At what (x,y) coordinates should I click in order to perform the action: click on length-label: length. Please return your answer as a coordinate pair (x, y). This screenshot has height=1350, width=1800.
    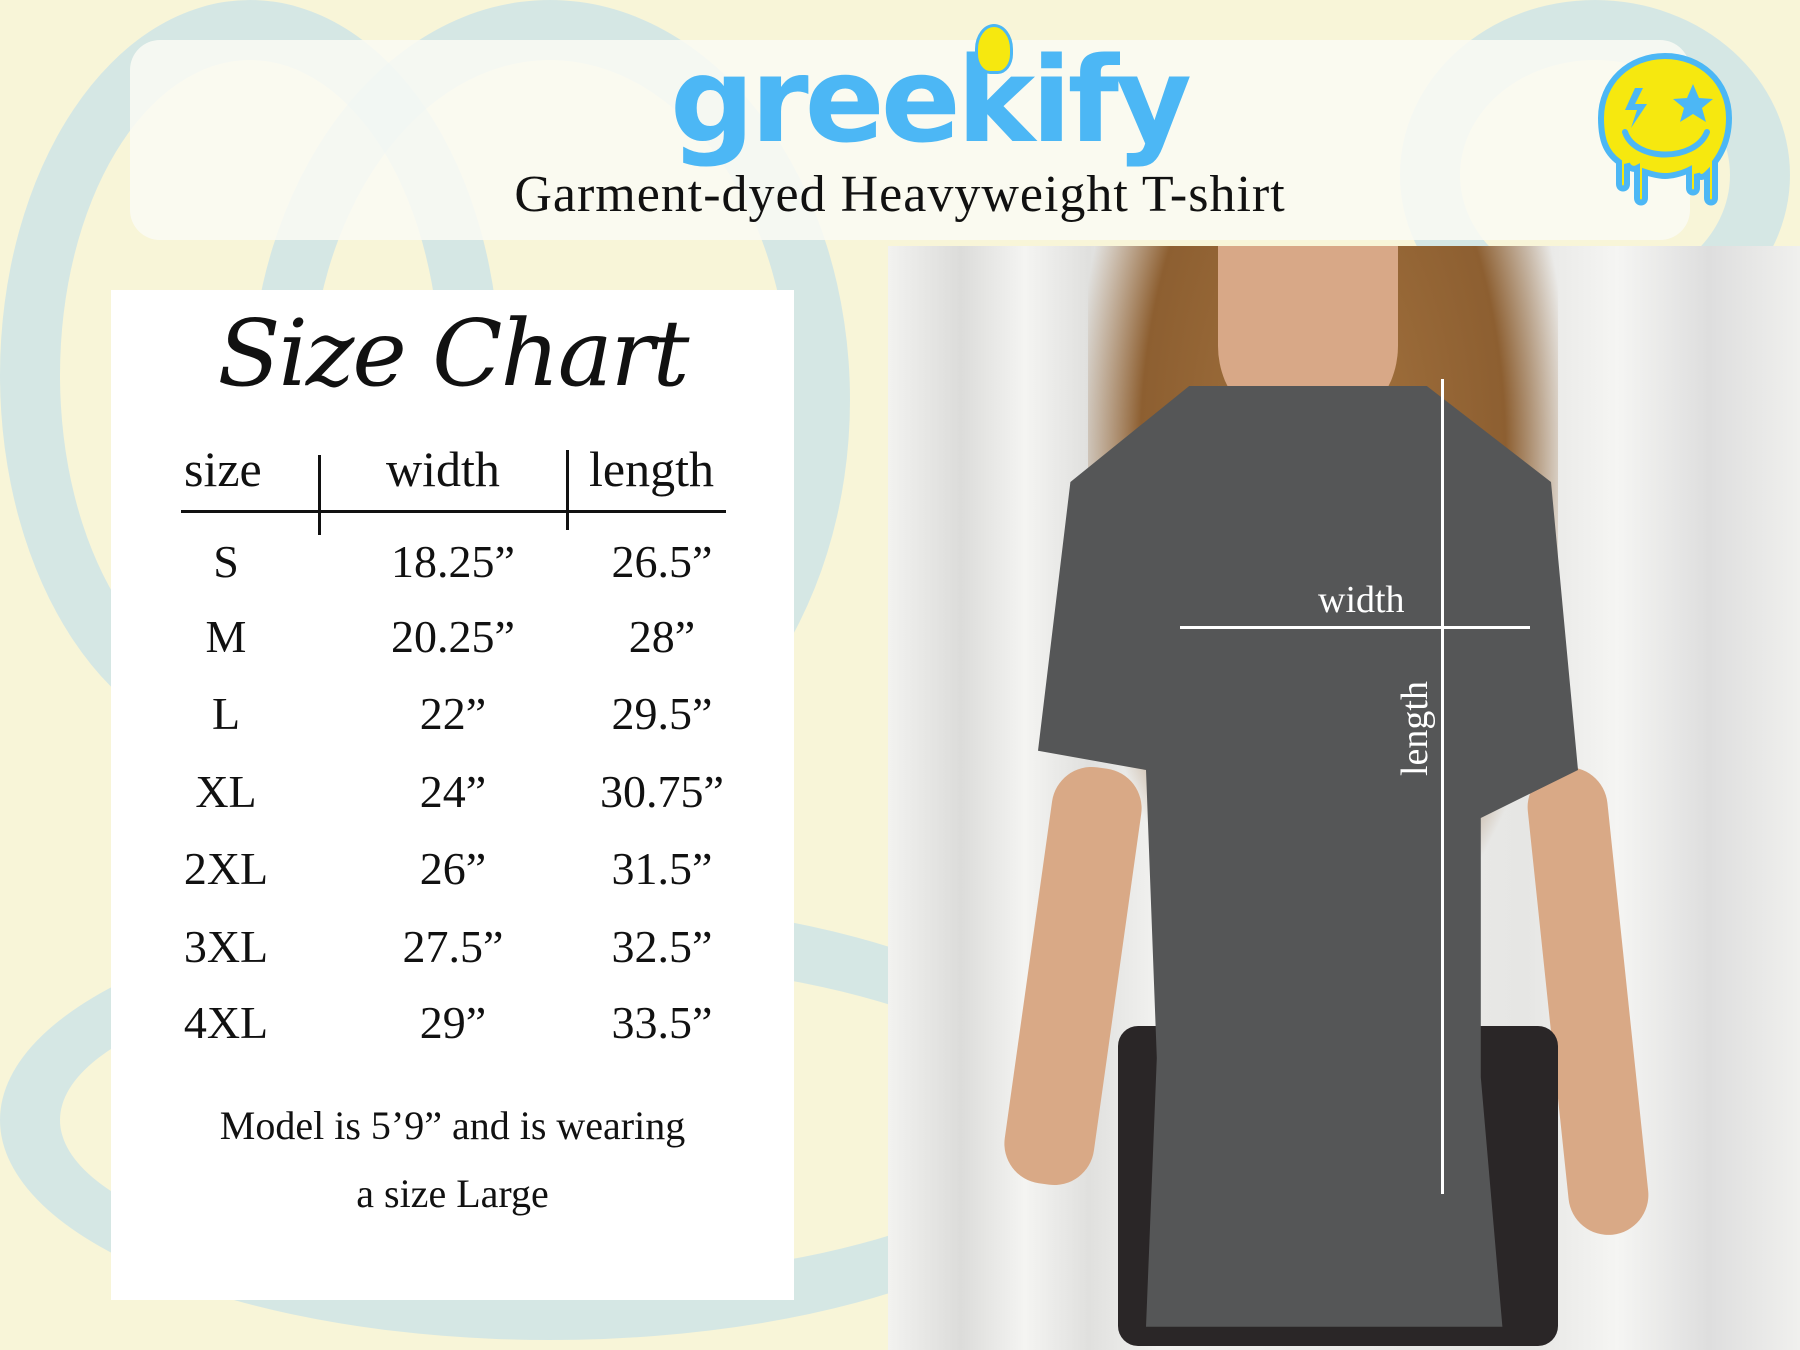
    Looking at the image, I should click on (1415, 728).